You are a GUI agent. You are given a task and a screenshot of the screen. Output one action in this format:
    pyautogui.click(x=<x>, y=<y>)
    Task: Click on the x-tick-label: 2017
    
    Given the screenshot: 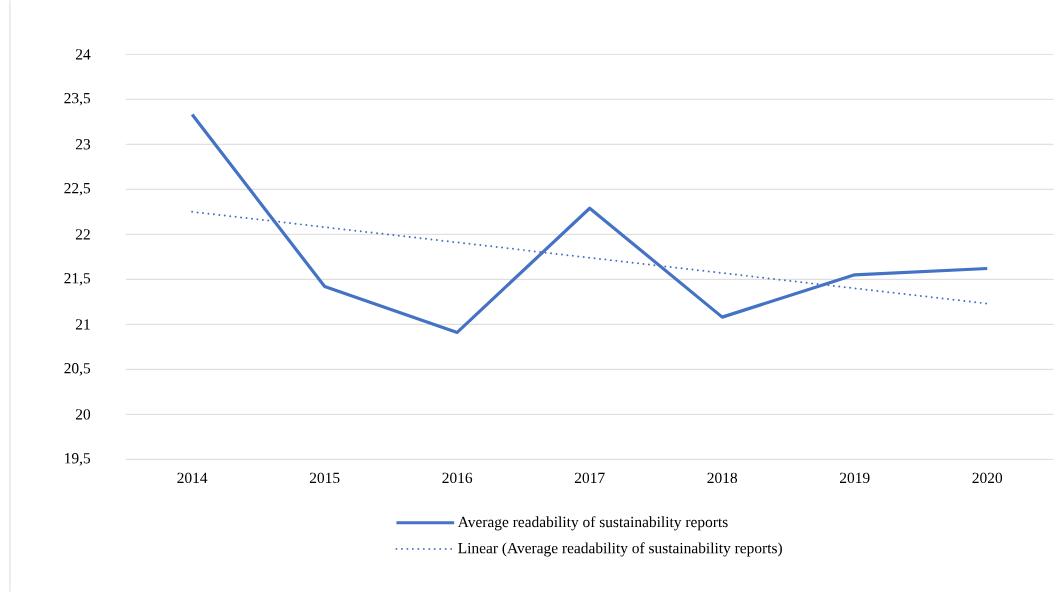 What is the action you would take?
    pyautogui.click(x=589, y=477)
    